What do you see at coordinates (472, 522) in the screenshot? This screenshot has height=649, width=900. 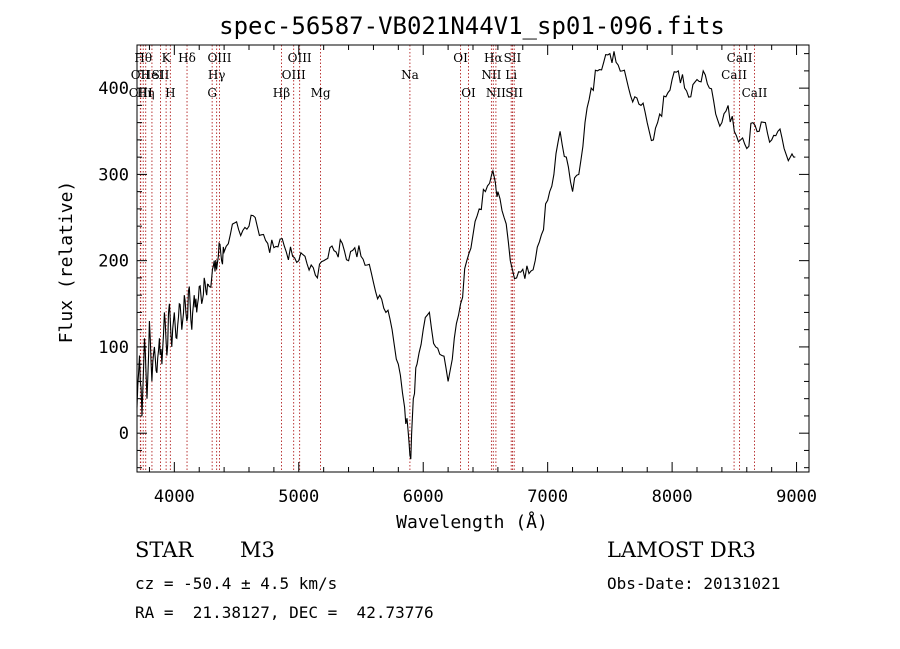 I see `x-axis-label: Wavelength (Å)` at bounding box center [472, 522].